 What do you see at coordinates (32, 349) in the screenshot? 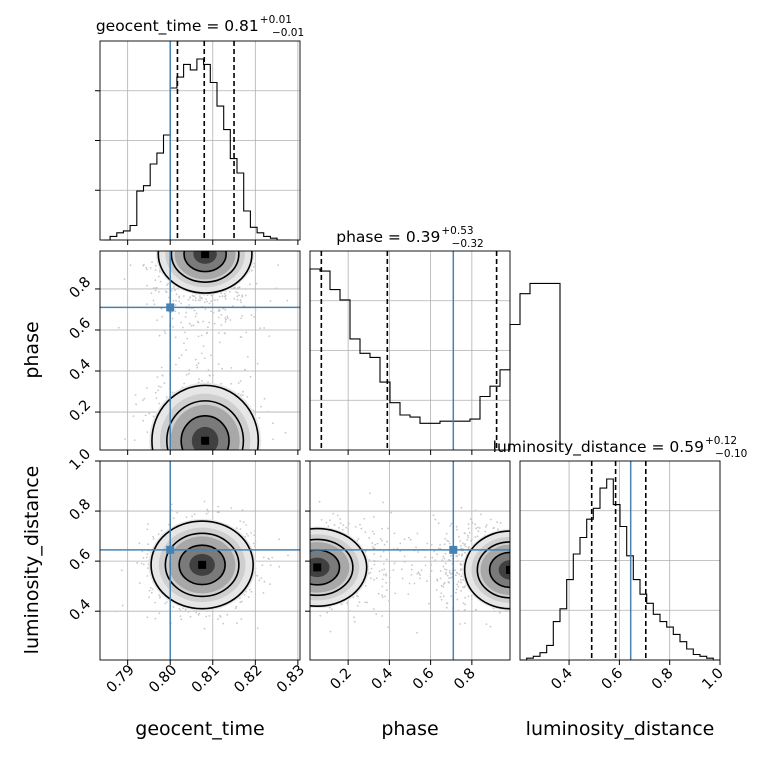
I see `ylabel-phase: phase` at bounding box center [32, 349].